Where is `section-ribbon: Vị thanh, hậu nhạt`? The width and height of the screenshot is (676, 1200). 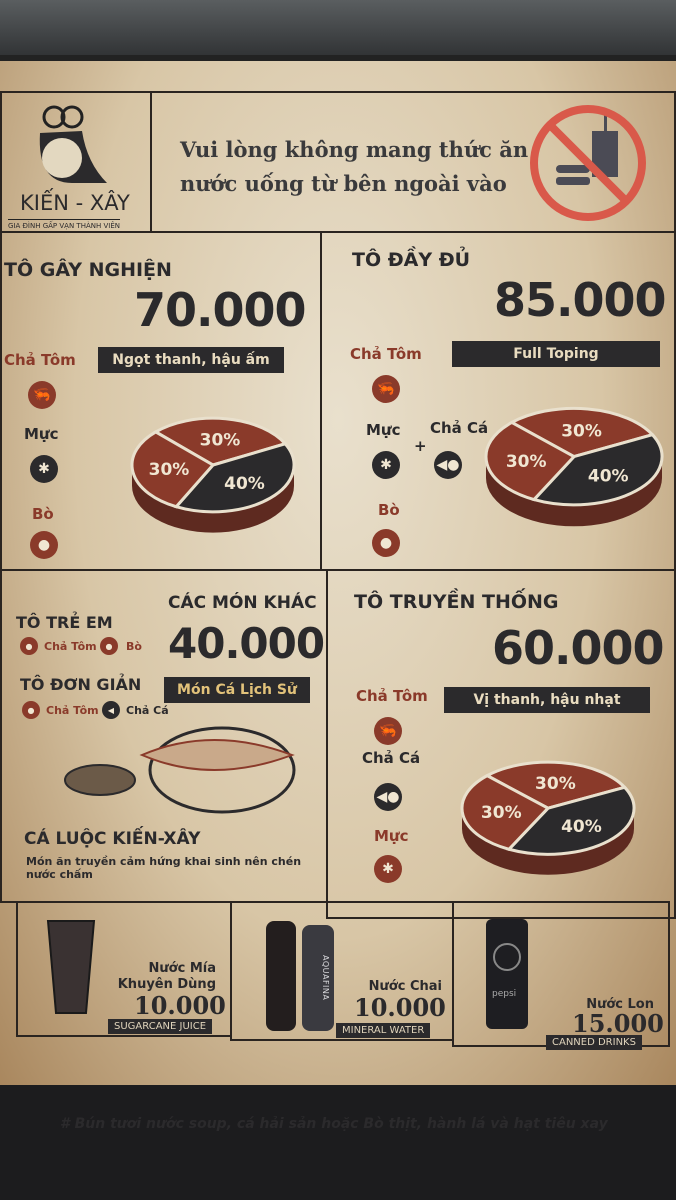 section-ribbon: Vị thanh, hậu nhạt is located at coordinates (547, 700).